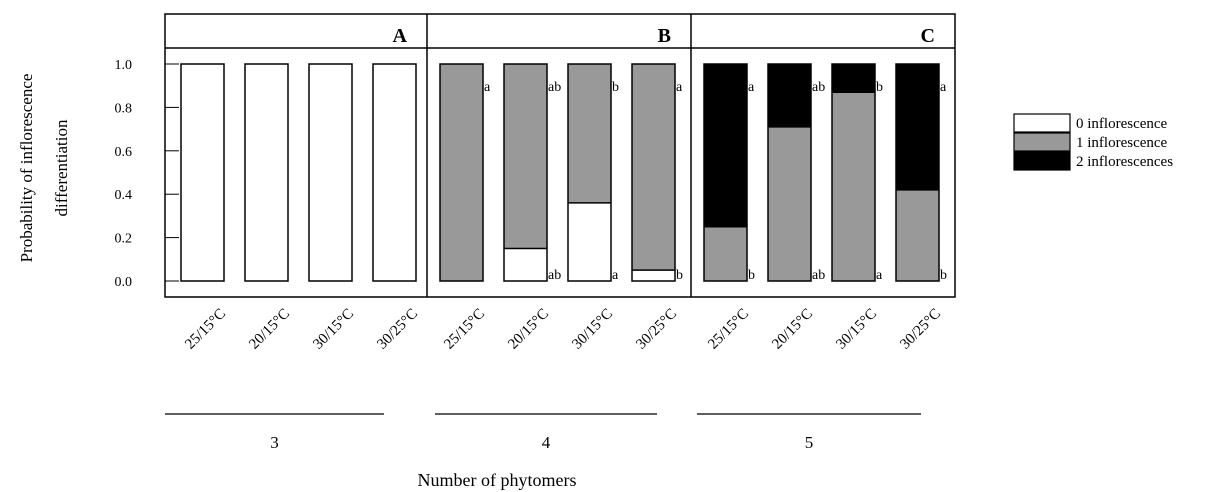 Image resolution: width=1231 pixels, height=492 pixels. I want to click on y-tick-label: 0.2, so click(124, 239).